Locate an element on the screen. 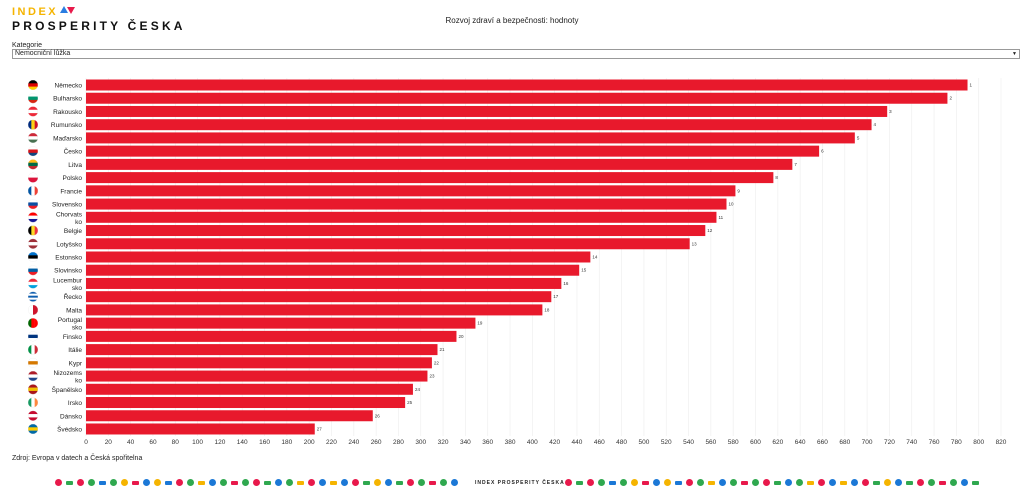  flag-icon-itálie is located at coordinates (33, 349).